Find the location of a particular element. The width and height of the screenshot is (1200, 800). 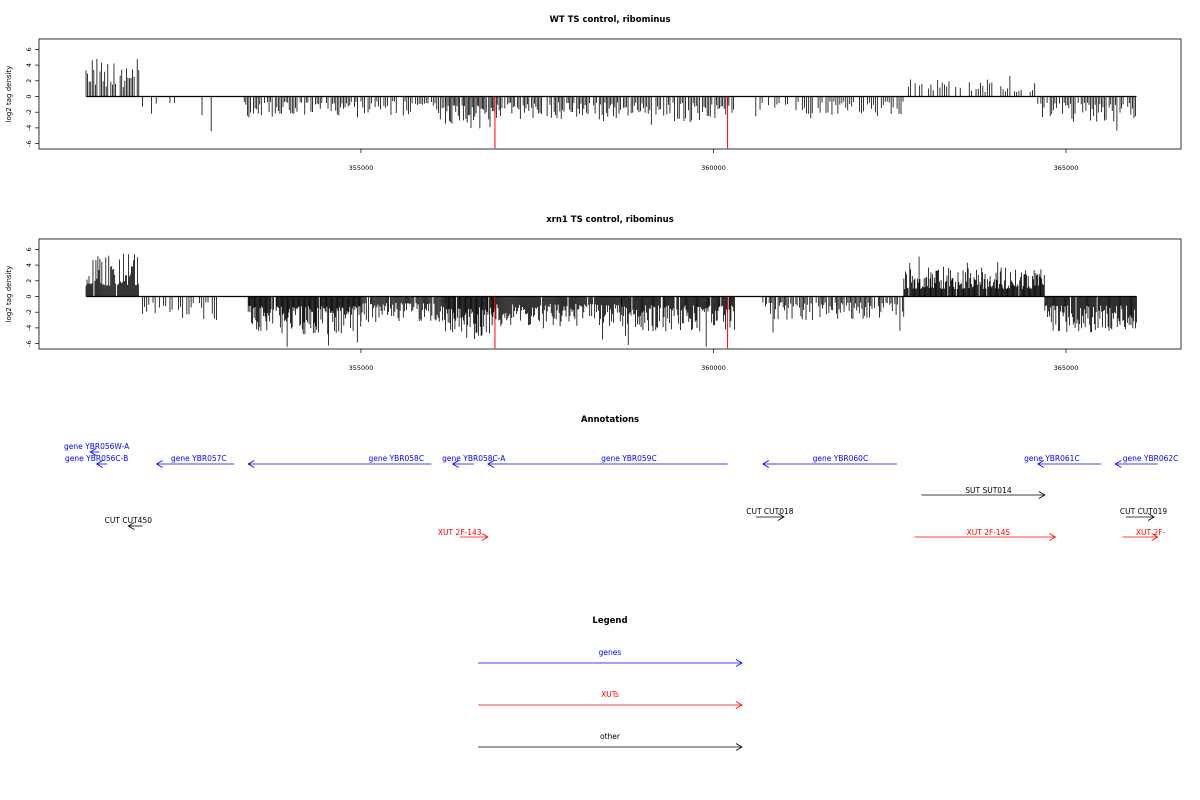

annotation-label: gene YBR059C is located at coordinates (629, 458).